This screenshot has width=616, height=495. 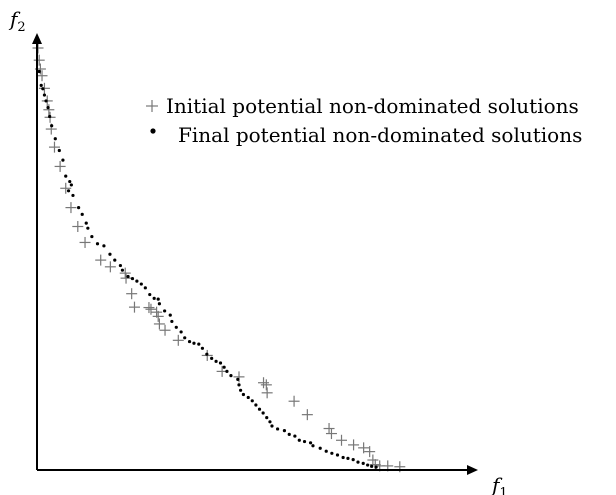 I want to click on x-axis-sub: 1, so click(x=503, y=490).